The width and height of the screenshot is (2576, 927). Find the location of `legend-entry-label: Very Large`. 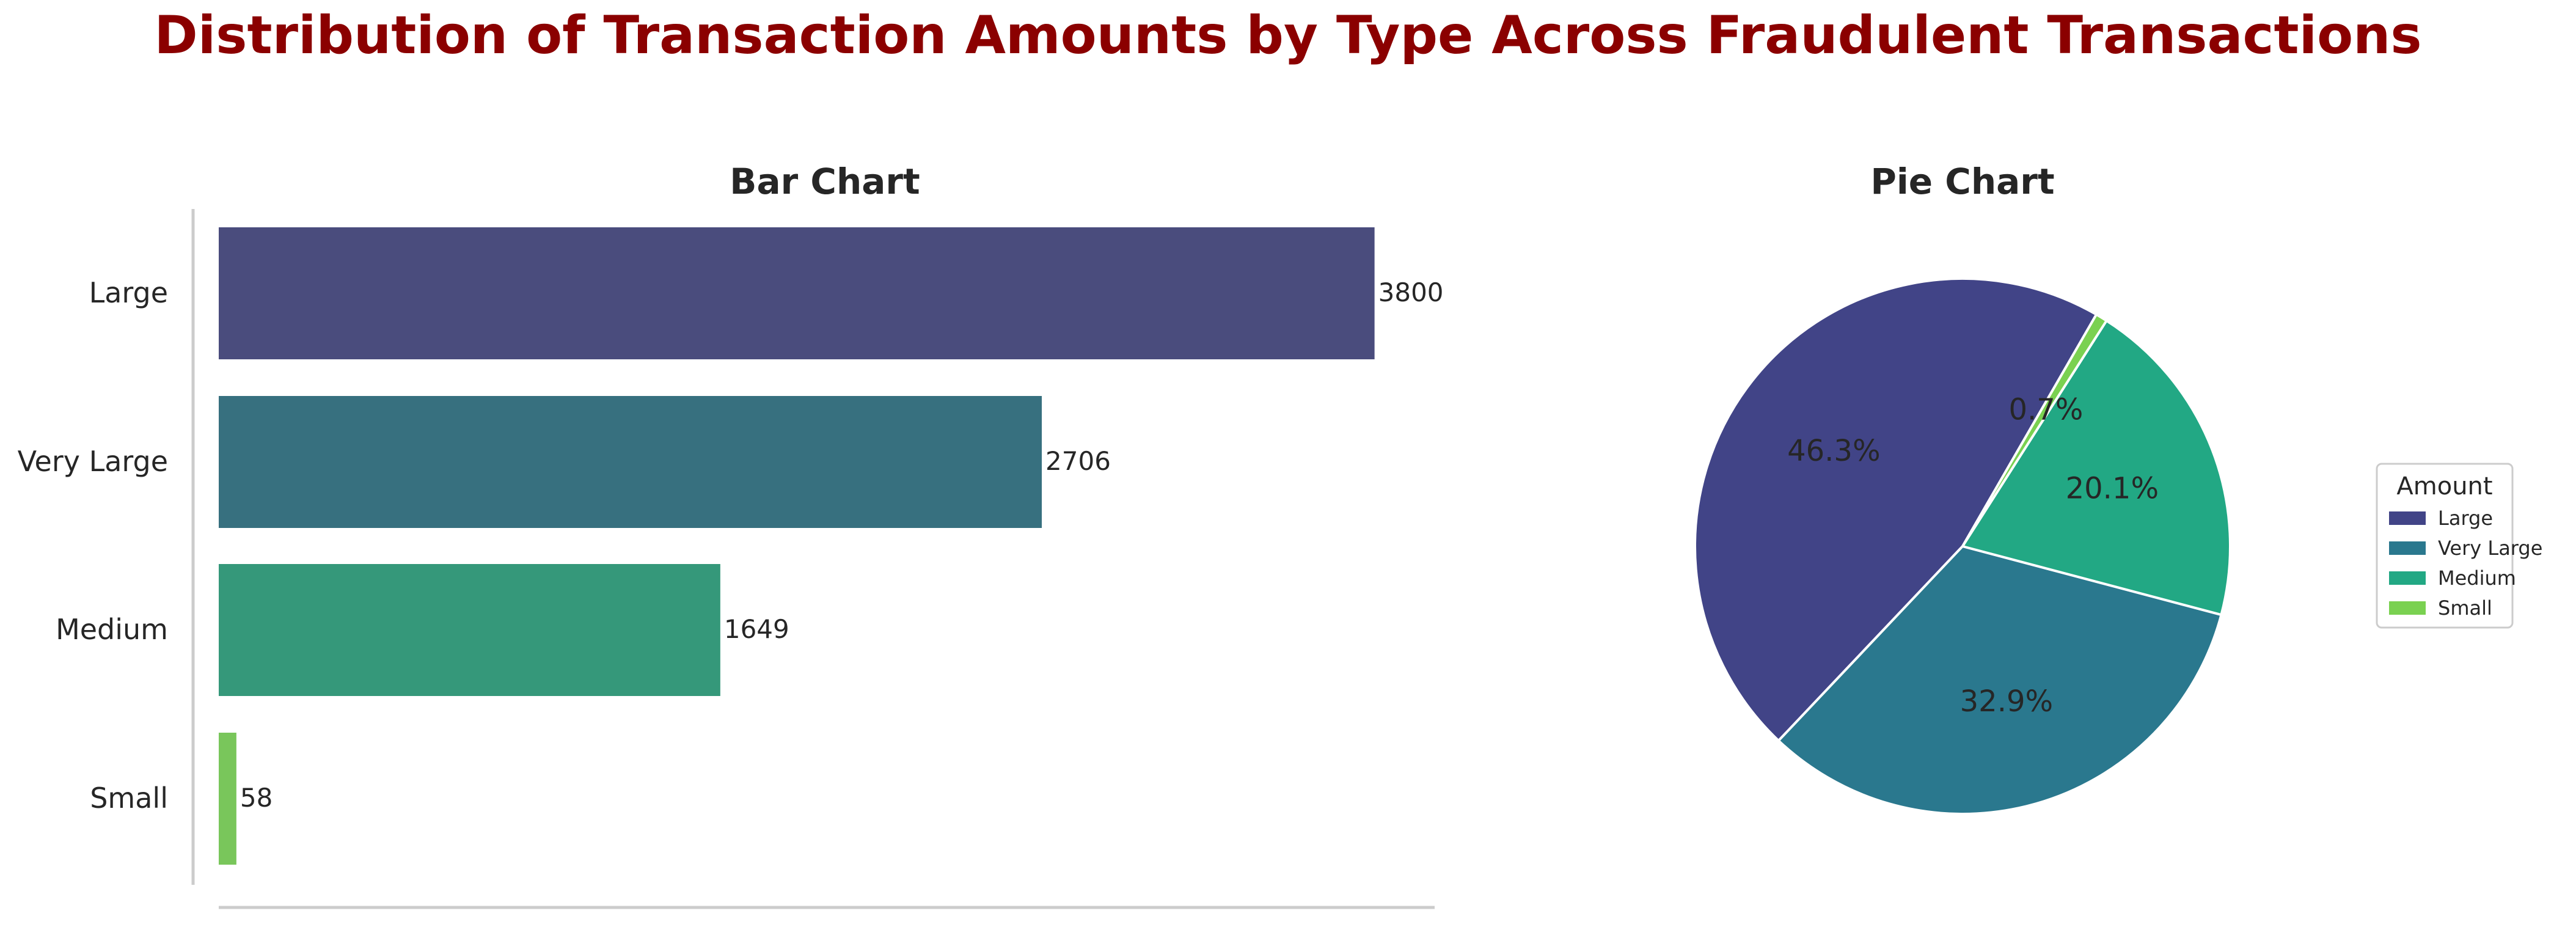

legend-entry-label: Very Large is located at coordinates (2490, 548).